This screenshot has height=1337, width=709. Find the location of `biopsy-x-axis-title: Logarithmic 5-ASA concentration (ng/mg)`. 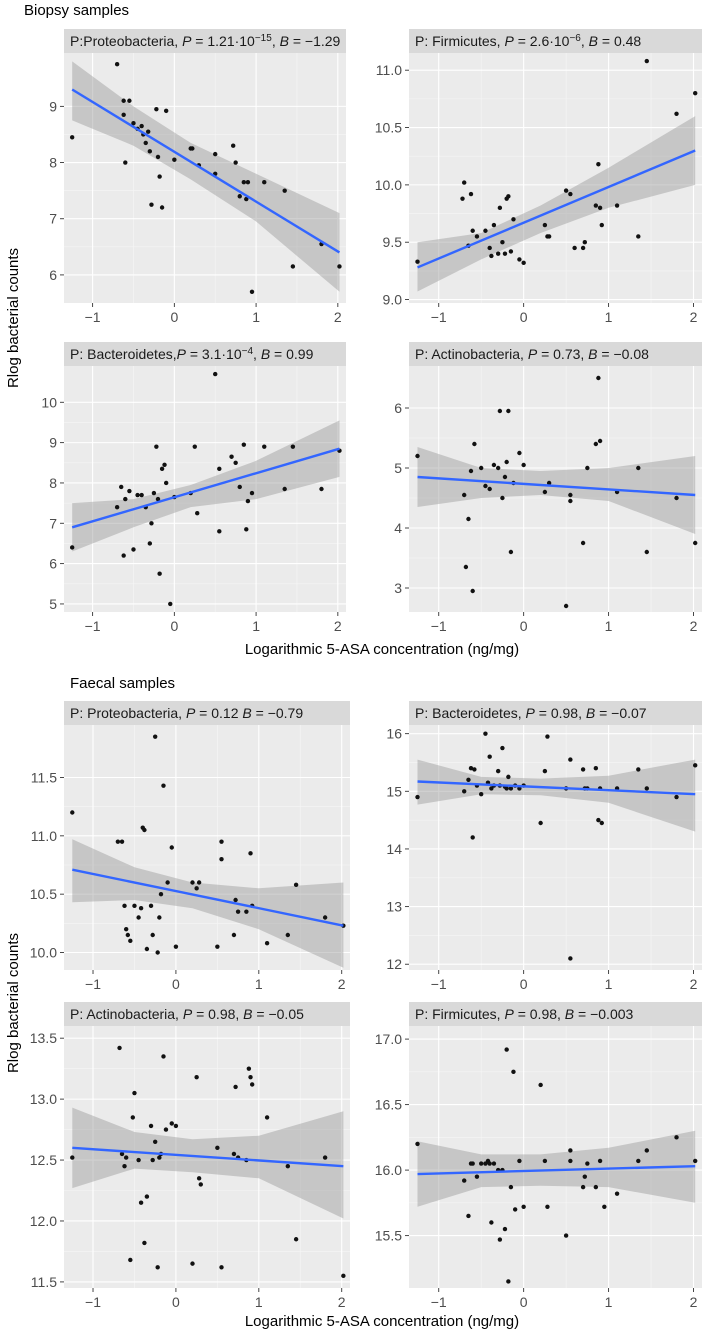

biopsy-x-axis-title: Logarithmic 5-ASA concentration (ng/mg) is located at coordinates (382, 649).